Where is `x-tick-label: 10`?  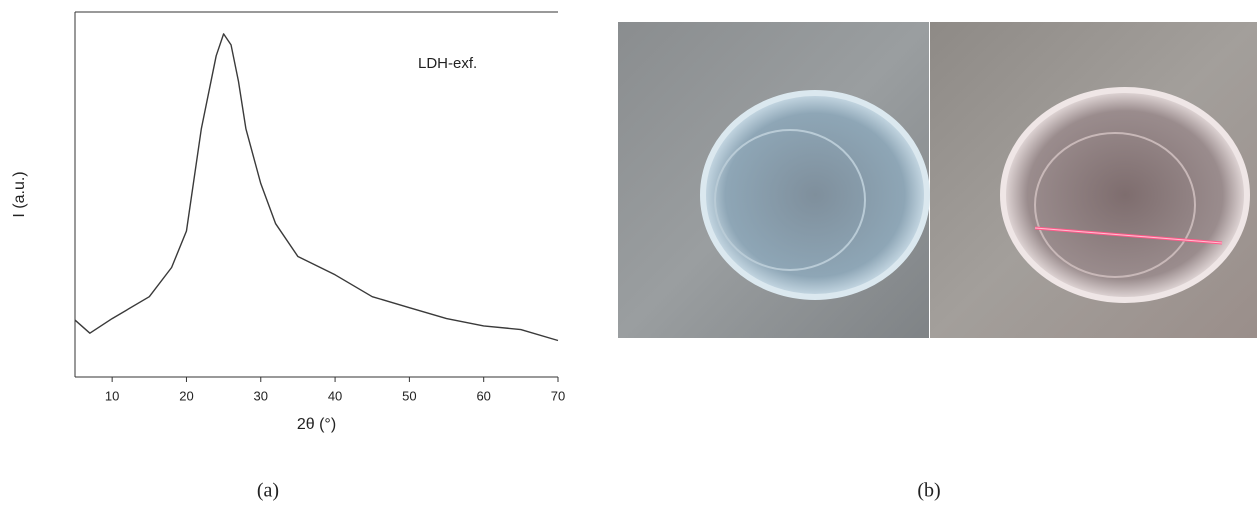
x-tick-label: 10 is located at coordinates (112, 395).